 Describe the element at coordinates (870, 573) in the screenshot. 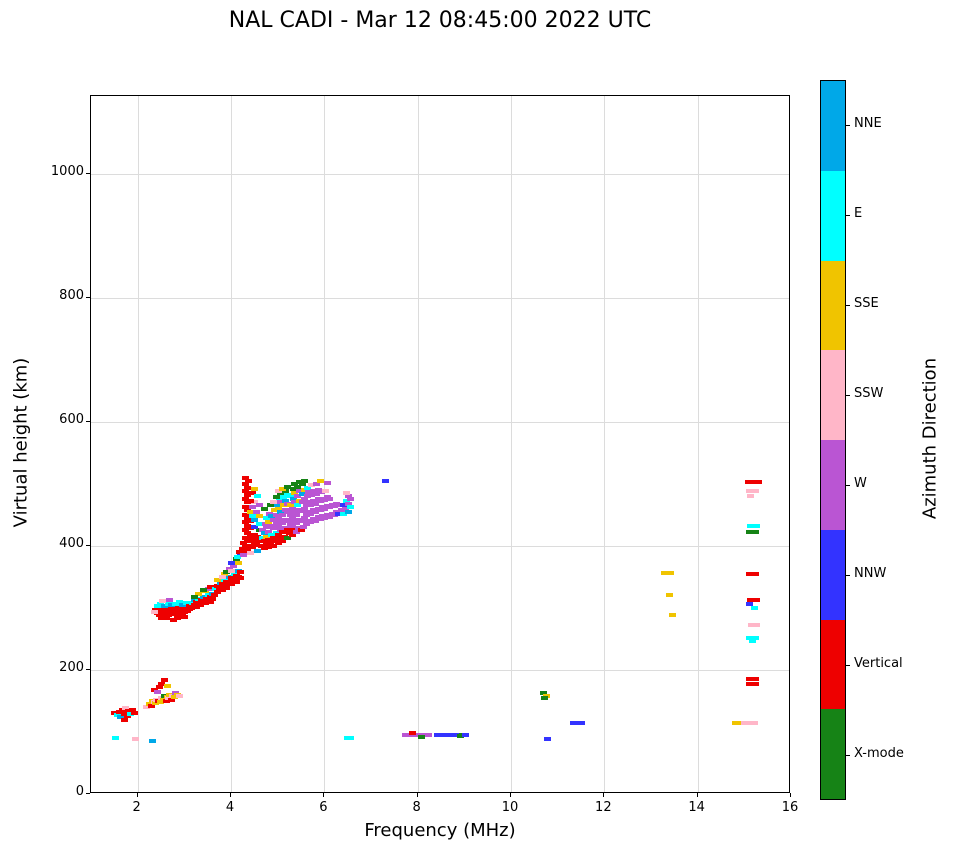

I see `direction-label-nnw: NNW` at that location.